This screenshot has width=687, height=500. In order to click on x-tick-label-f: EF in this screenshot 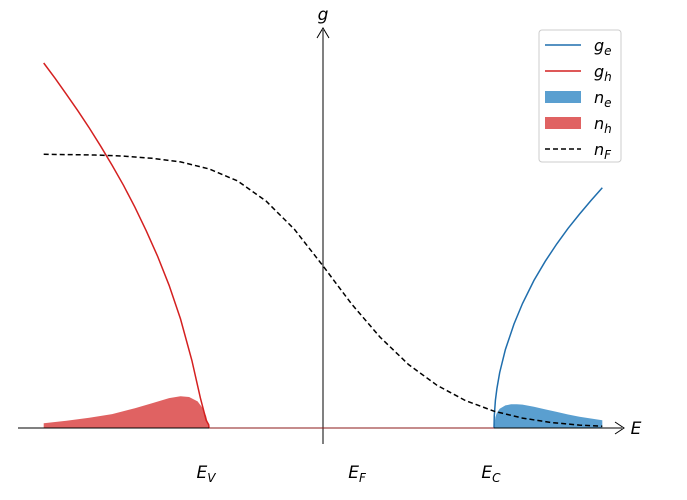, I will do `click(357, 474)`.